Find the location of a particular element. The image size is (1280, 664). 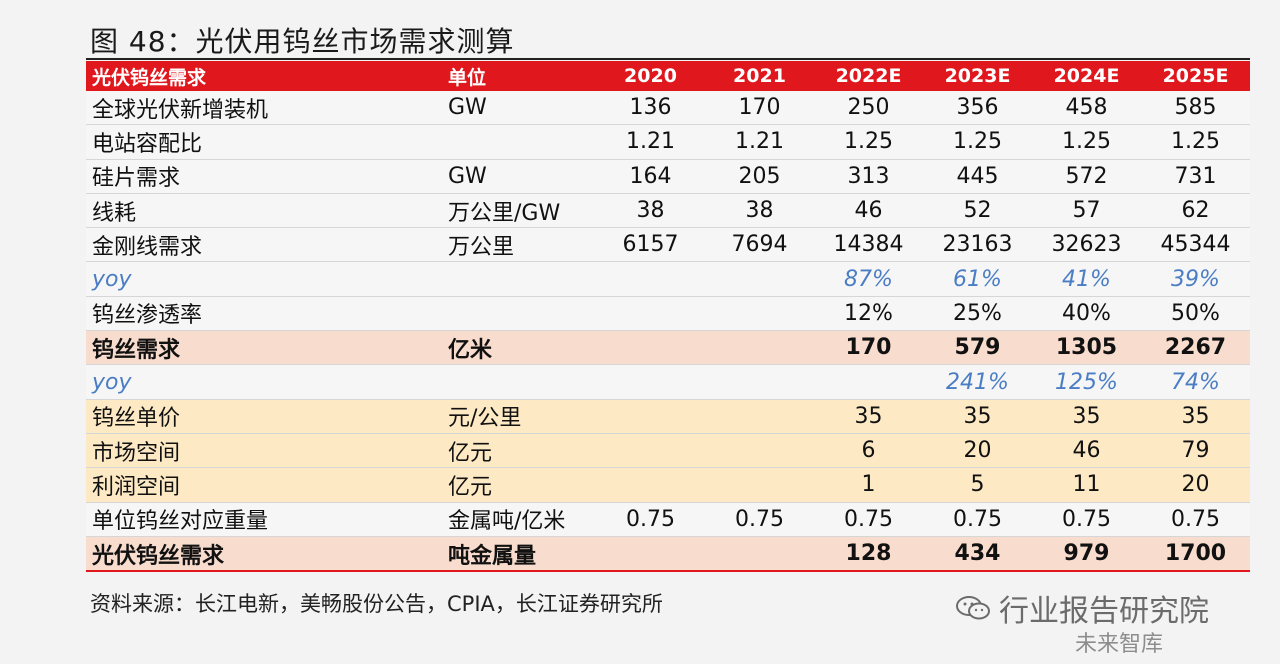

row-label-cell: 光伏钨丝需求 is located at coordinates (264, 554).